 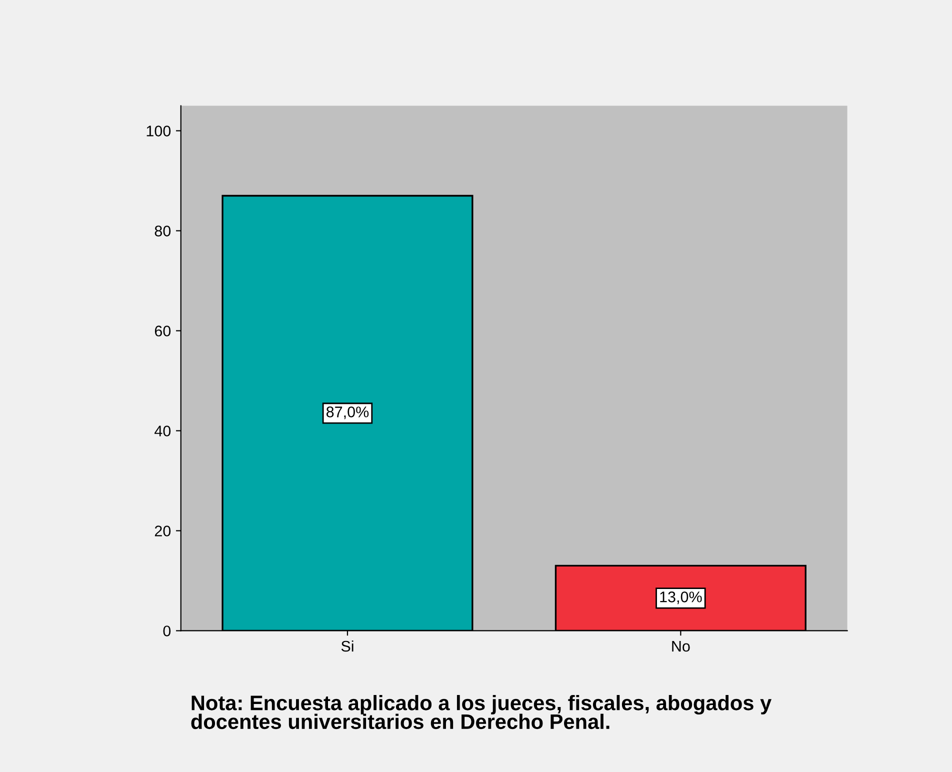 What do you see at coordinates (167, 631) in the screenshot?
I see `y-tick-label: 0` at bounding box center [167, 631].